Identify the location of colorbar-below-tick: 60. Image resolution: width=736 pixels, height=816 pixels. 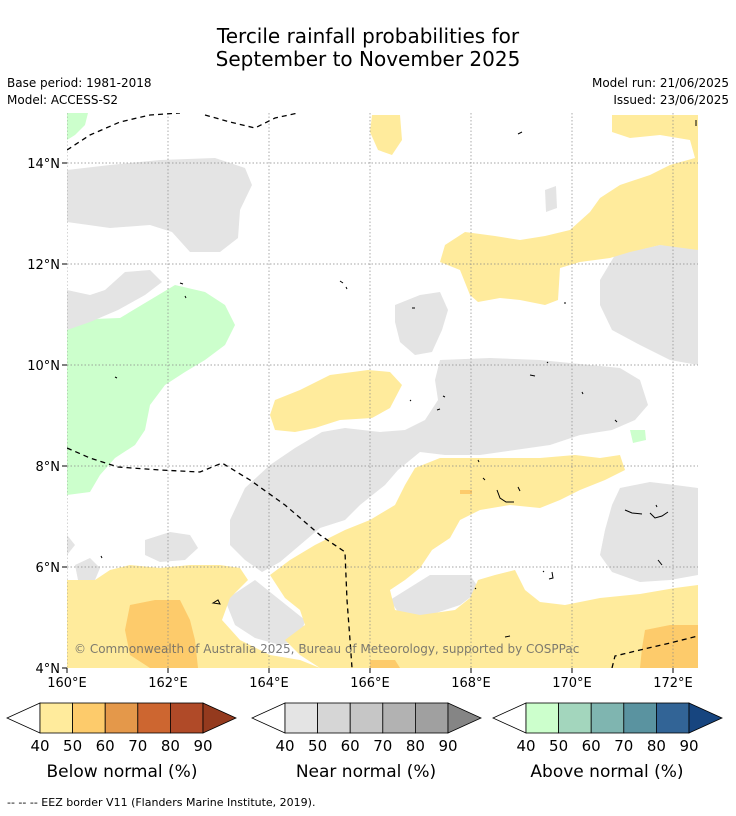
(105, 746).